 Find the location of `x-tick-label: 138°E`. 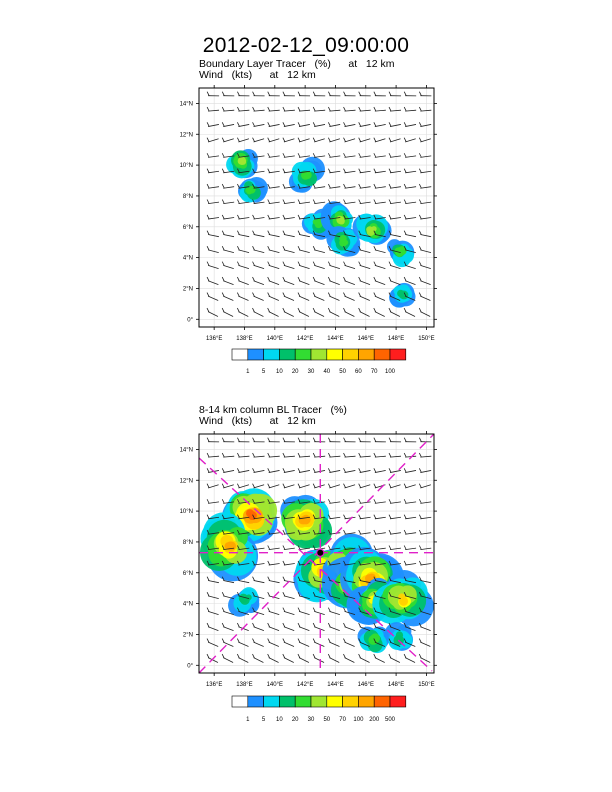

x-tick-label: 138°E is located at coordinates (244, 685).